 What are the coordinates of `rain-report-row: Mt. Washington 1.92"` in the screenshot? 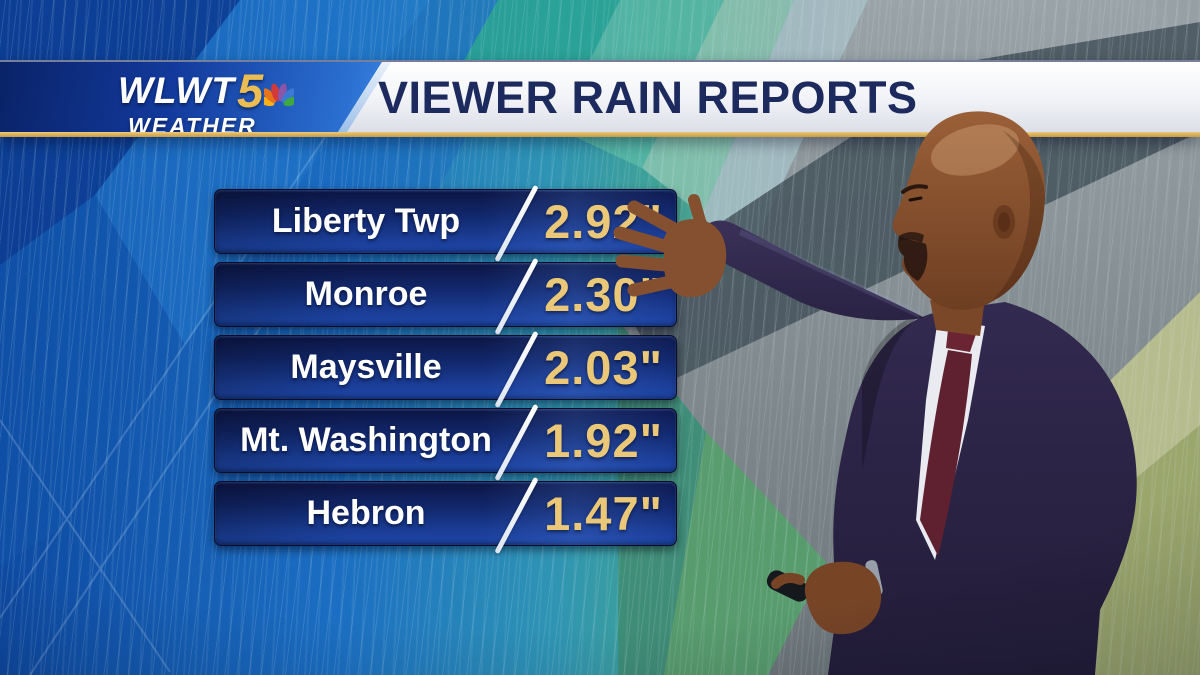 It's located at (445, 442).